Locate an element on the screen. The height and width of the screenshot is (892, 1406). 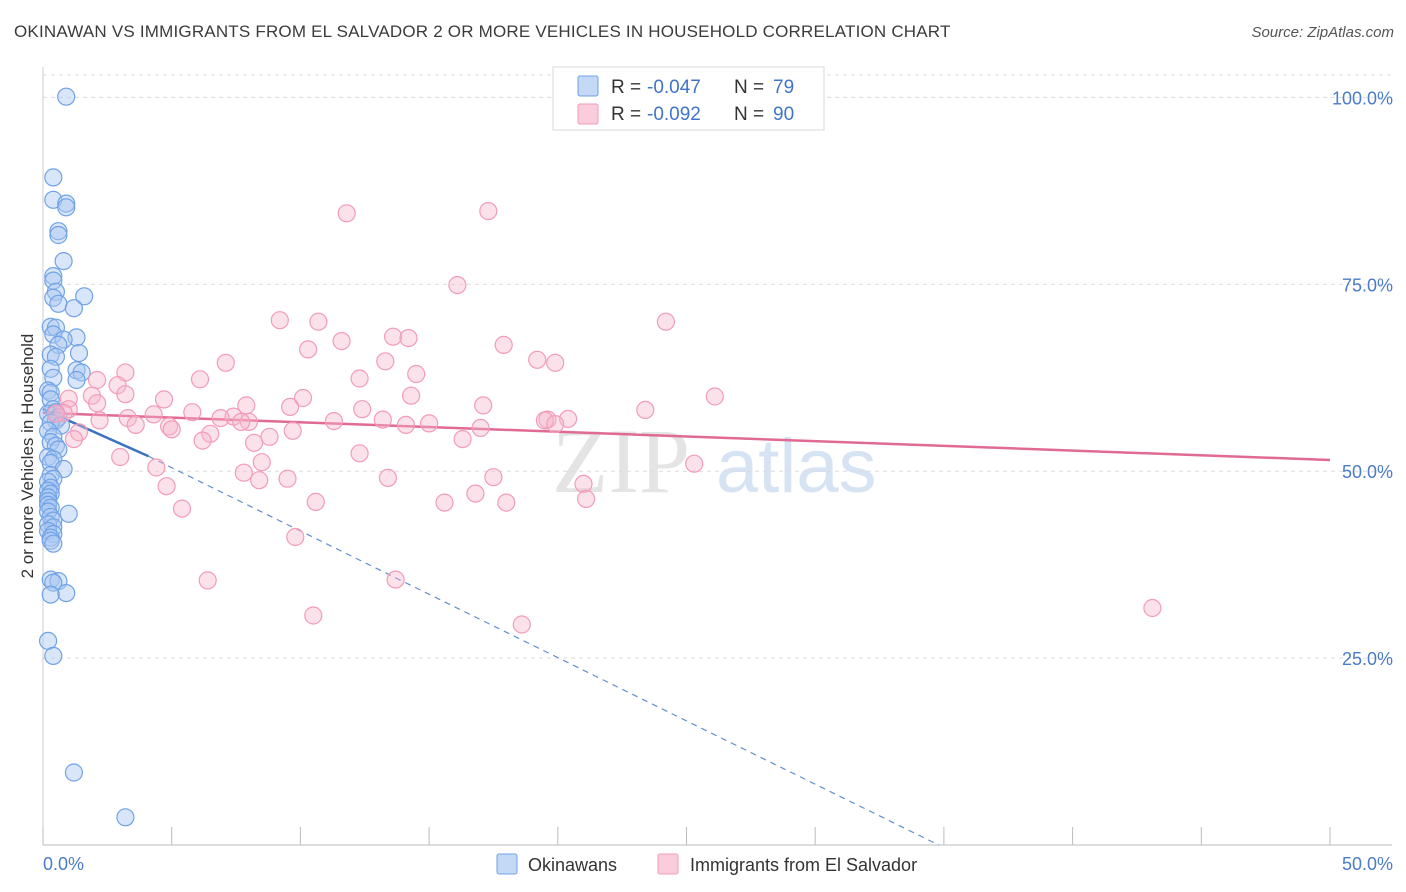
legend-r-label-el-salvador: R = is located at coordinates (626, 114).